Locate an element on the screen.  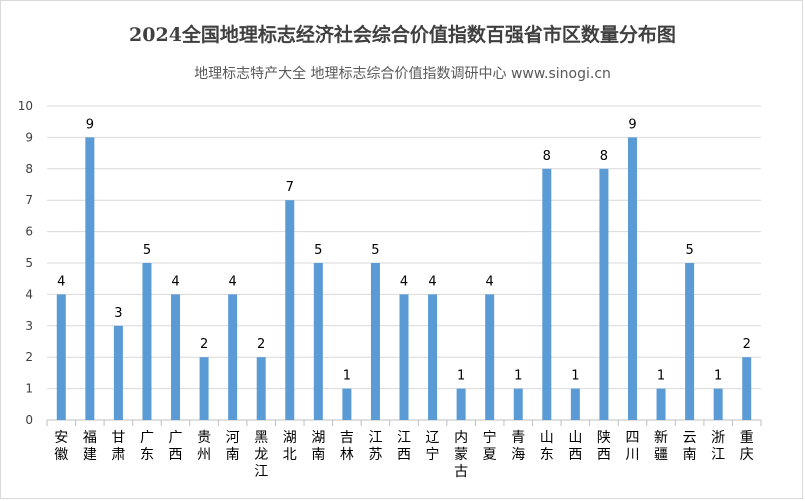
category-label: 湖南 is located at coordinates (318, 446).